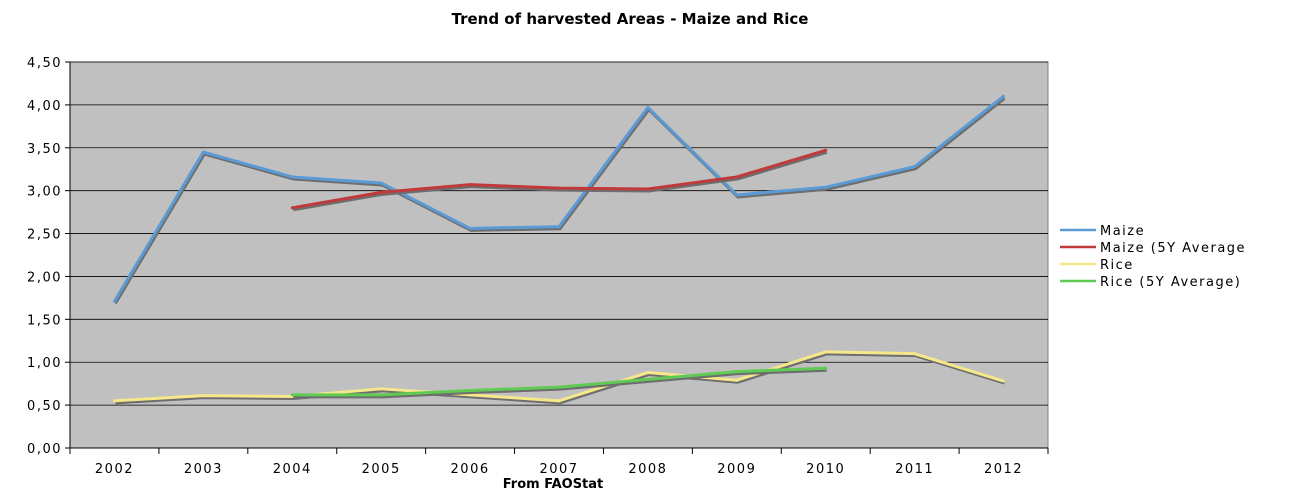 The width and height of the screenshot is (1307, 490). I want to click on legend-label: Maize, so click(1122, 231).